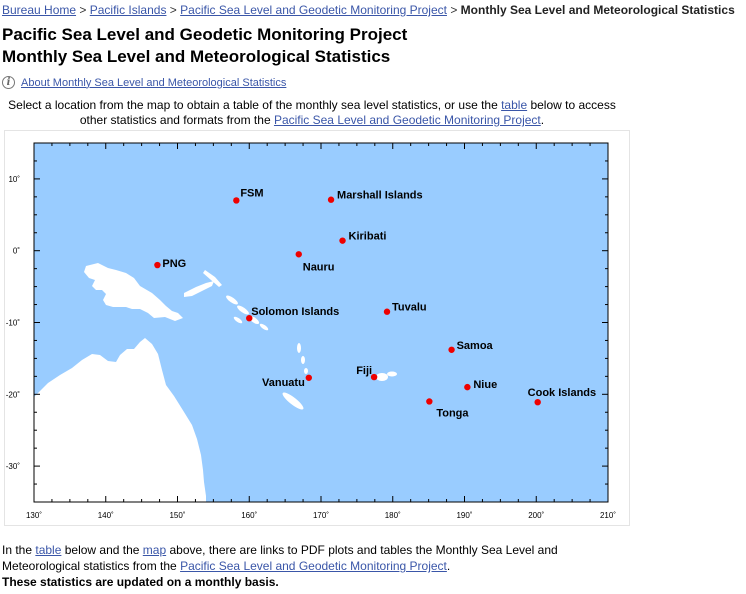 This screenshot has height=594, width=746. I want to click on lat-tick-label: -10˚, so click(13, 323).